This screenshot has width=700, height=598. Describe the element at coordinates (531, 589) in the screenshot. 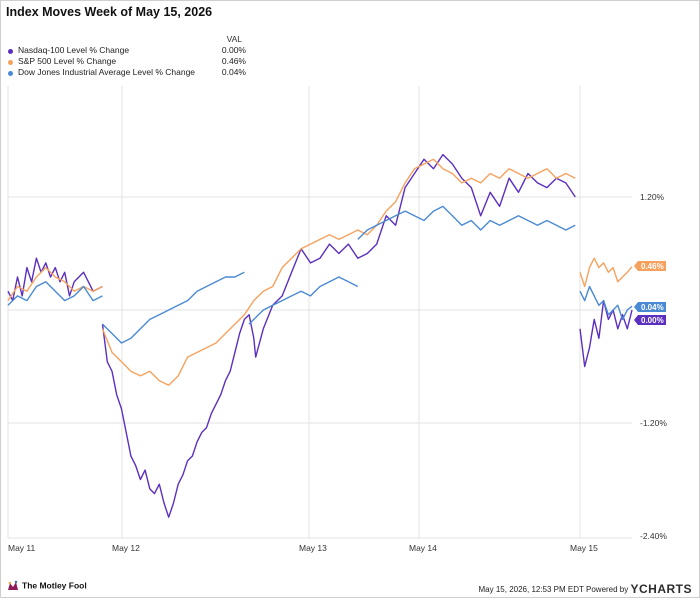

I see `timestamp: May 15, 2026, 12:53 PM EDT` at that location.